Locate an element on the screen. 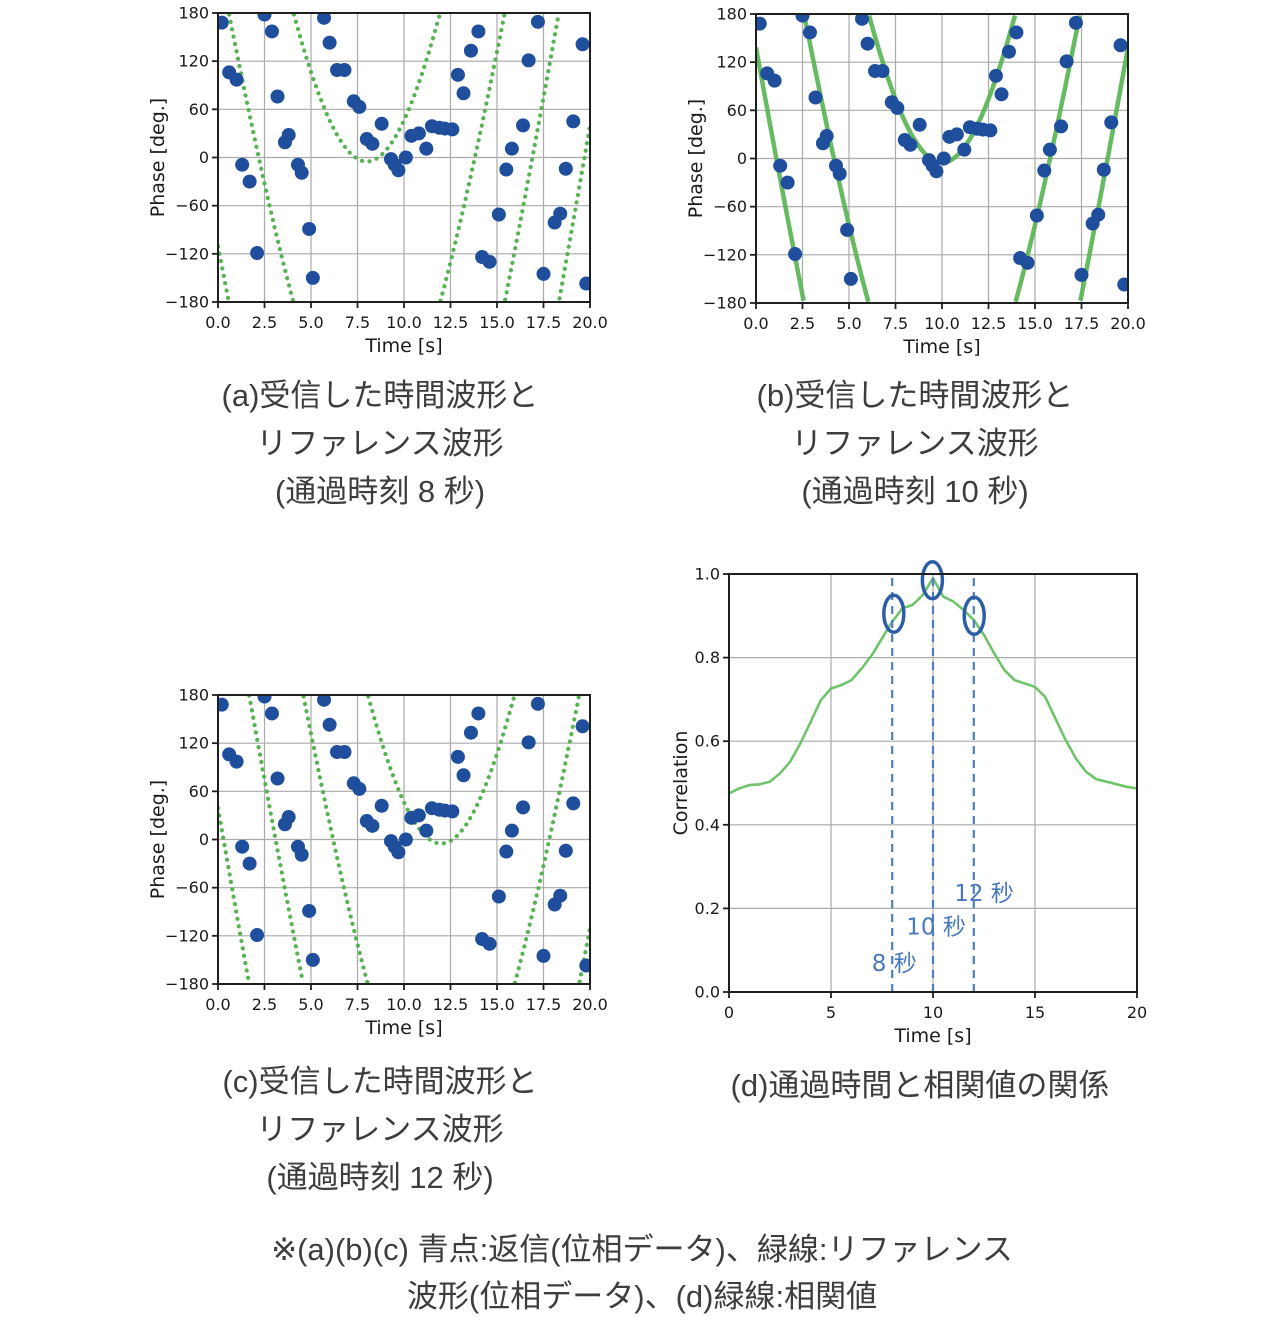  caption-c-line-3: (通過時刻 12 秒) is located at coordinates (380, 1177).